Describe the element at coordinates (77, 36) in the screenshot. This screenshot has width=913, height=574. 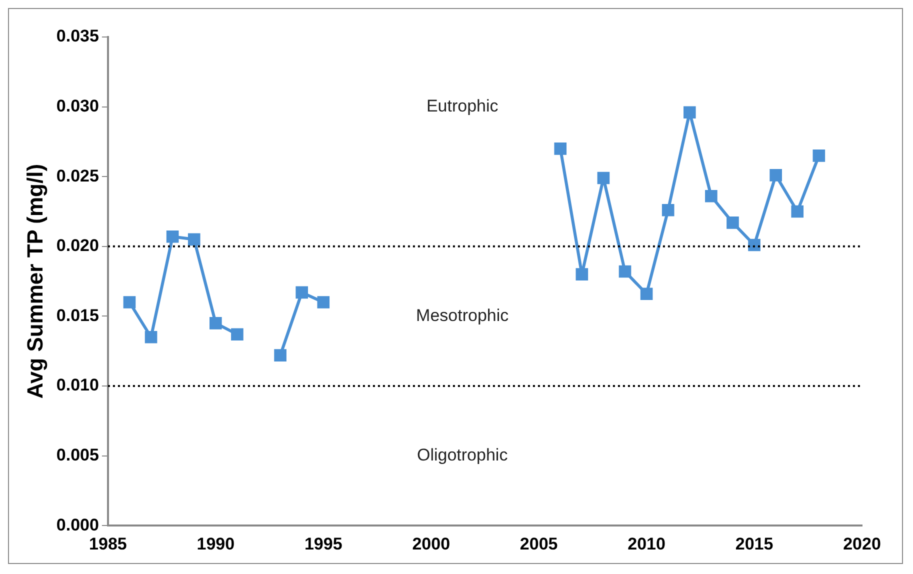
I see `y-tick-label: 0.035` at that location.